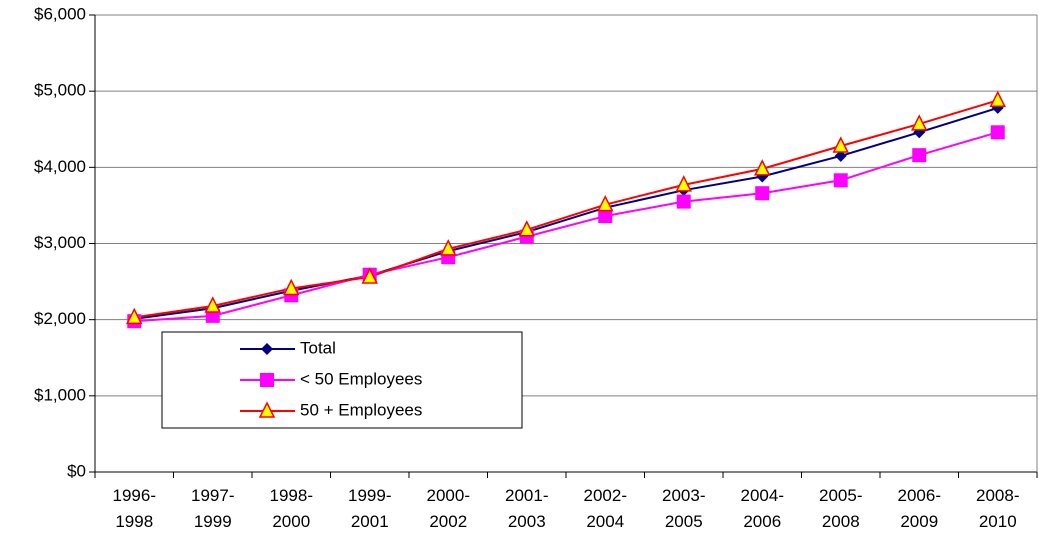 The width and height of the screenshot is (1039, 537). Describe the element at coordinates (448, 508) in the screenshot. I see `x-tick-label: 2000-2002` at that location.